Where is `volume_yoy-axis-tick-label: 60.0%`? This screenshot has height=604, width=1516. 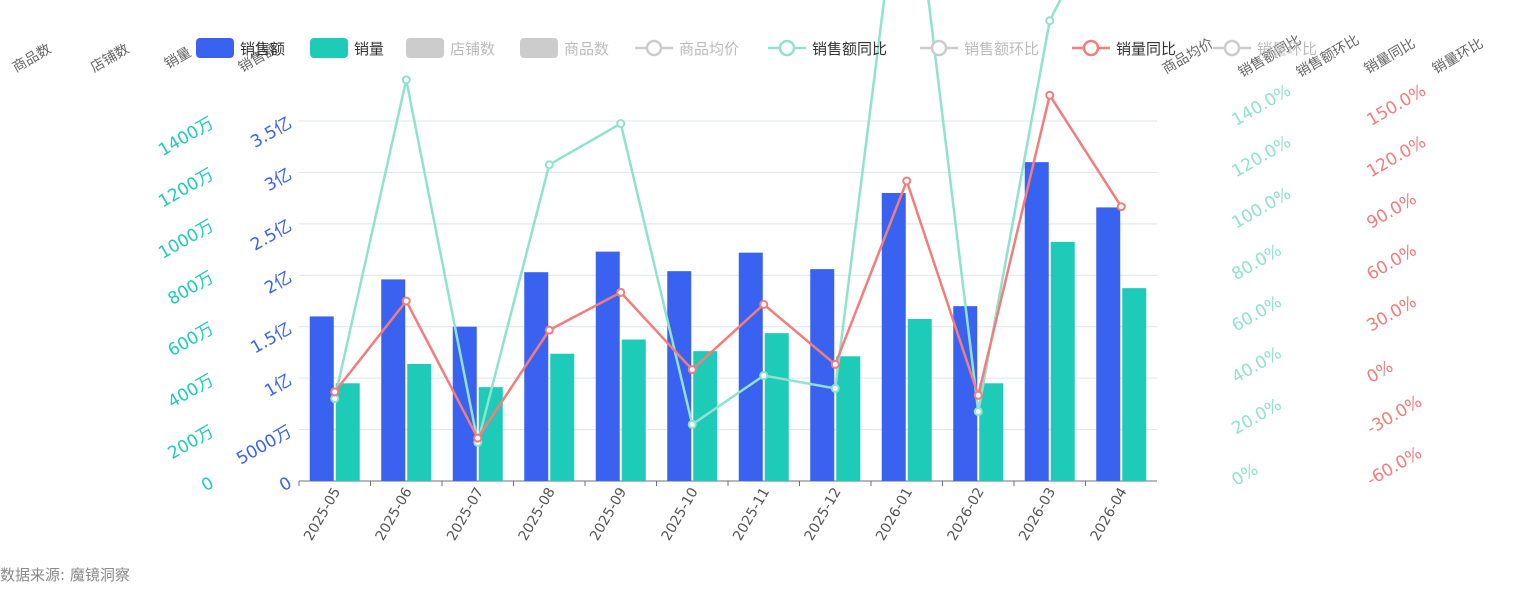 volume_yoy-axis-tick-label: 60.0% is located at coordinates (1392, 262).